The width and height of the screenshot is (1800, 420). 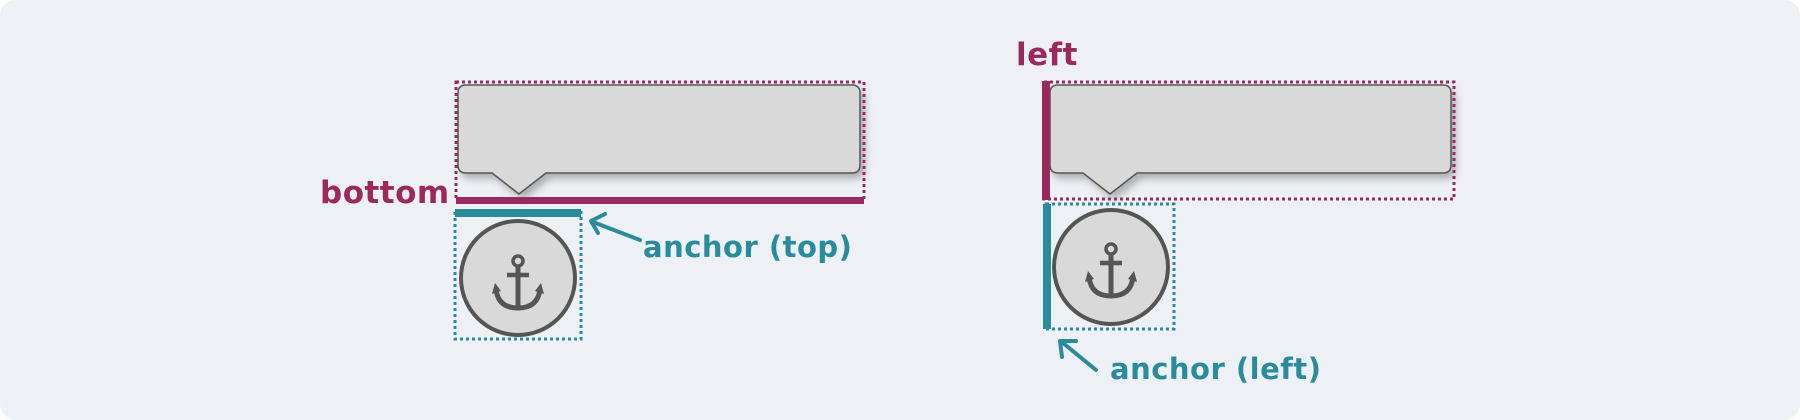 What do you see at coordinates (1216, 369) in the screenshot?
I see `anchor-left-label: anchor (left)` at bounding box center [1216, 369].